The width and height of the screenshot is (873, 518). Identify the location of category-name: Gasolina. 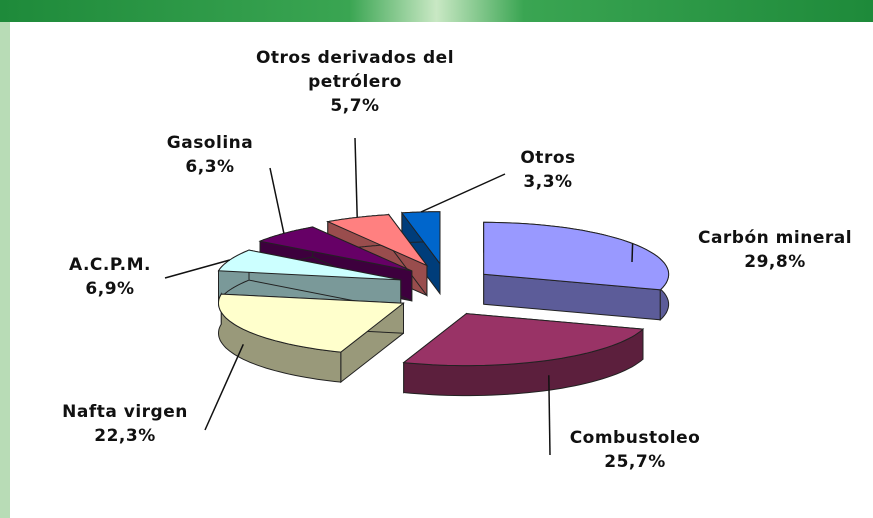
(210, 143).